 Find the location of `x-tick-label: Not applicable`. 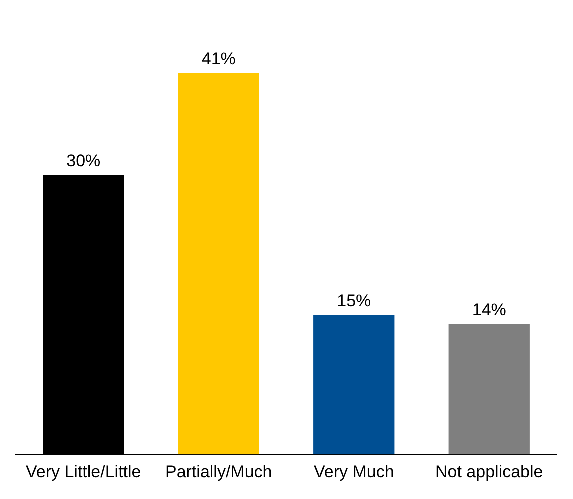

x-tick-label: Not applicable is located at coordinates (490, 472).